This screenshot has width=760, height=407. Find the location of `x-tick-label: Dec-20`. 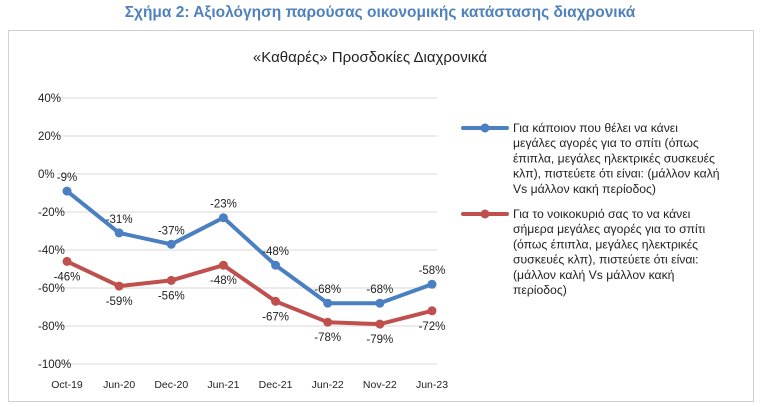

x-tick-label: Dec-20 is located at coordinates (171, 385).